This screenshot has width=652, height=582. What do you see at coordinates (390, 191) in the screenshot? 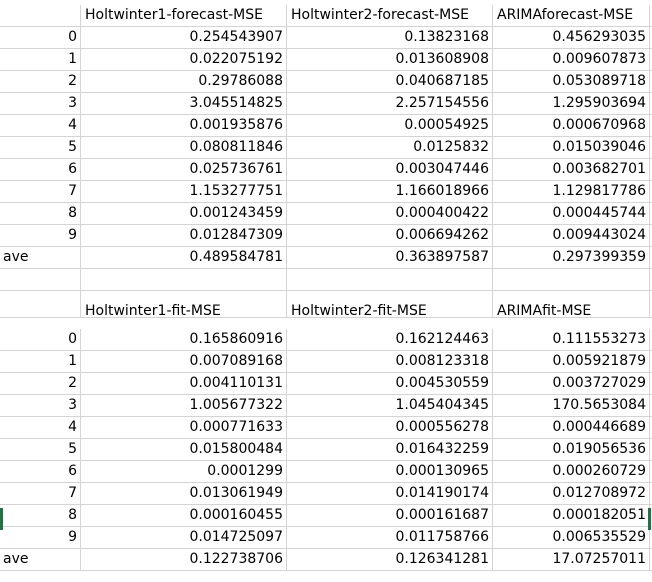
I see `value-cell: 1.166018966` at bounding box center [390, 191].